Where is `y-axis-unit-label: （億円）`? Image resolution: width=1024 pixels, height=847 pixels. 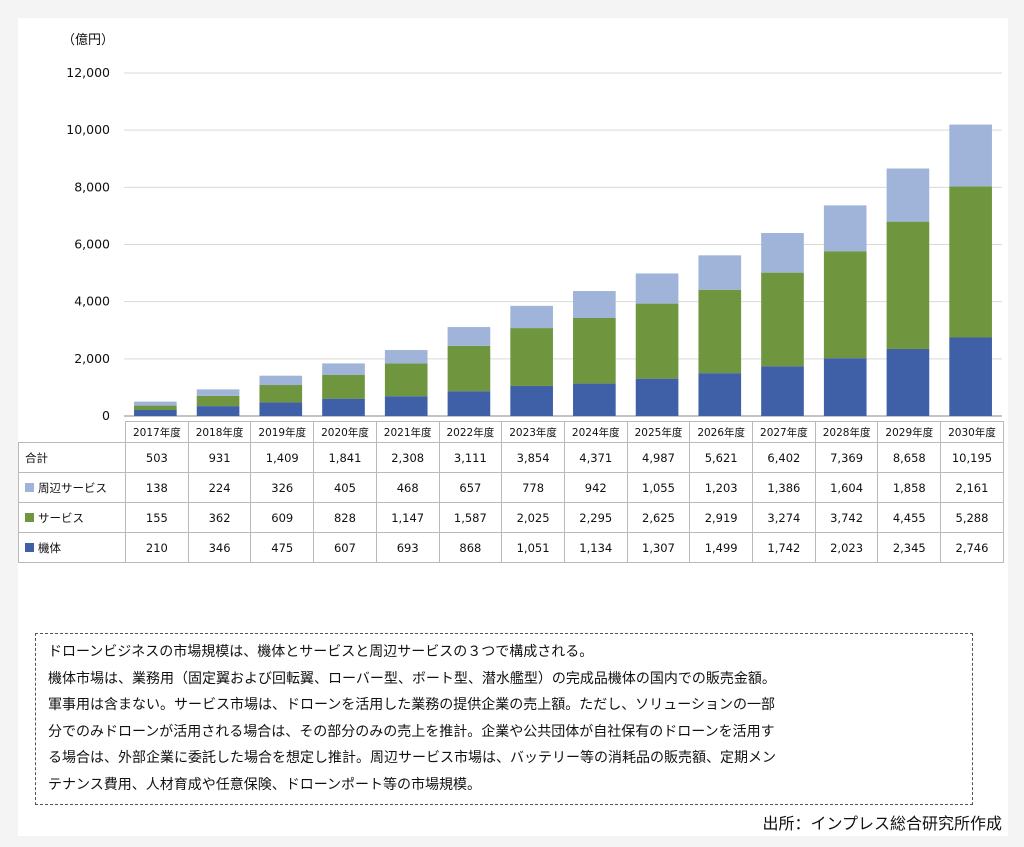
y-axis-unit-label: （億円） is located at coordinates (88, 40).